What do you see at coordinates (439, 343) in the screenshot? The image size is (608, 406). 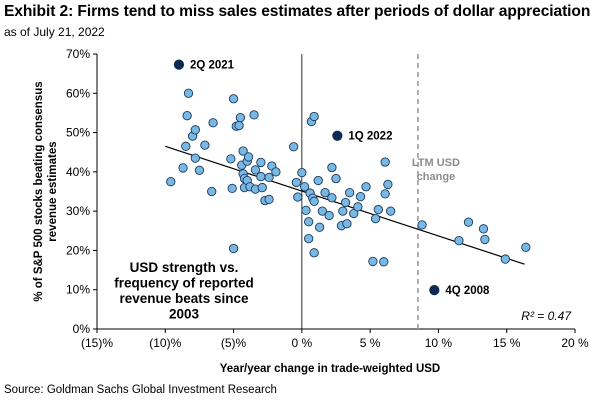 I see `x-tick-label: 10 %` at bounding box center [439, 343].